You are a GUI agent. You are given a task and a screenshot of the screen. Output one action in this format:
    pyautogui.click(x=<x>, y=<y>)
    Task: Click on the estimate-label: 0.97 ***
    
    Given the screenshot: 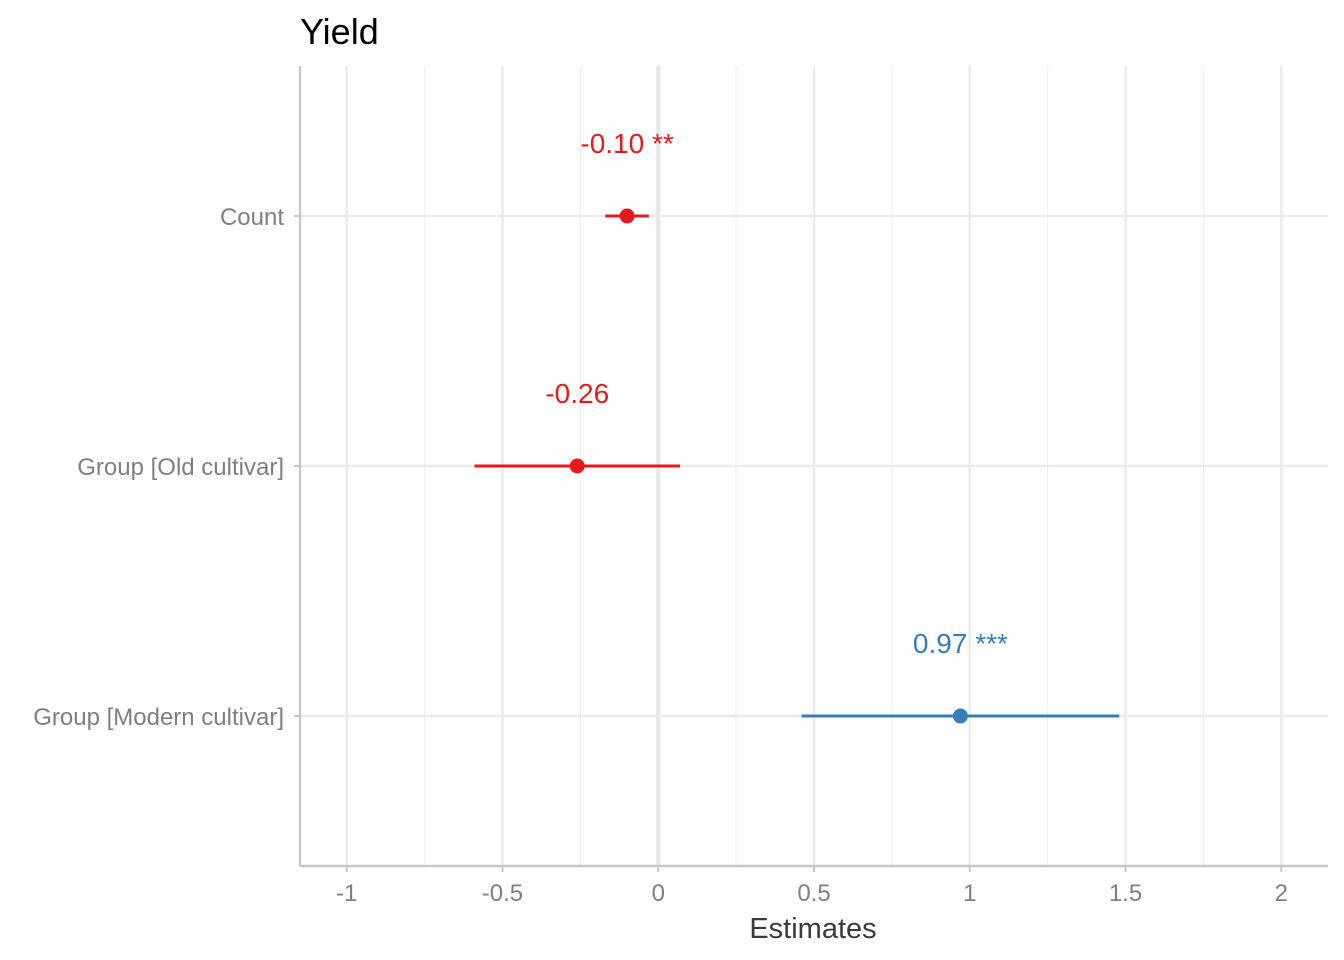 What is the action you would take?
    pyautogui.click(x=960, y=643)
    